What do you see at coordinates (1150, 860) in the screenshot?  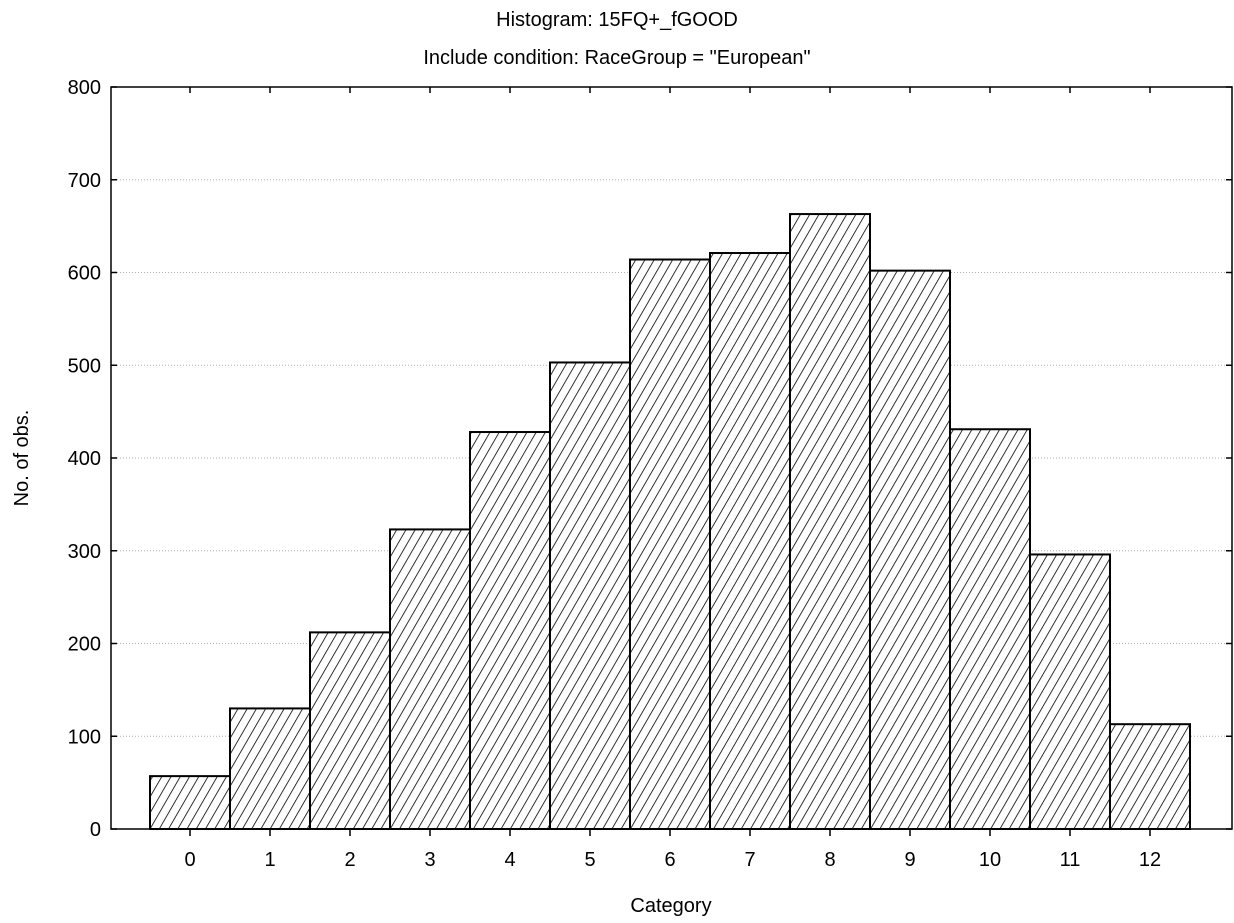 I see `x-tick-label: 12` at bounding box center [1150, 860].